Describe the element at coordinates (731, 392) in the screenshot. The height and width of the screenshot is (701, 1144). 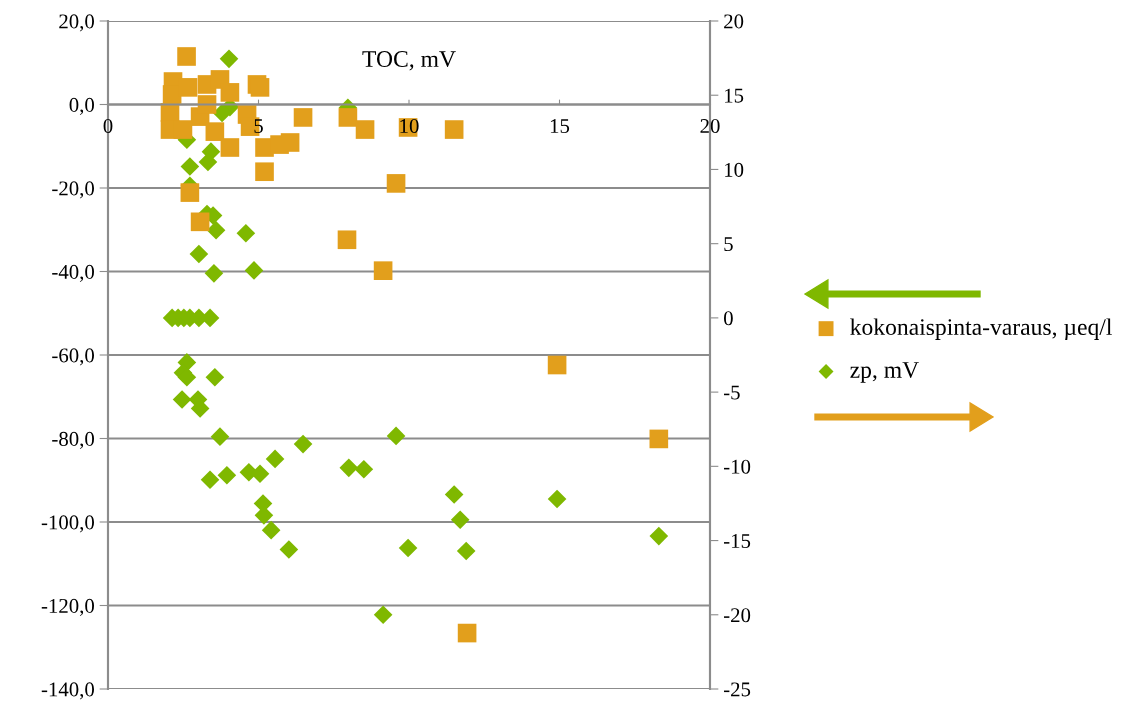
I see `y2-tick-label: -5` at that location.